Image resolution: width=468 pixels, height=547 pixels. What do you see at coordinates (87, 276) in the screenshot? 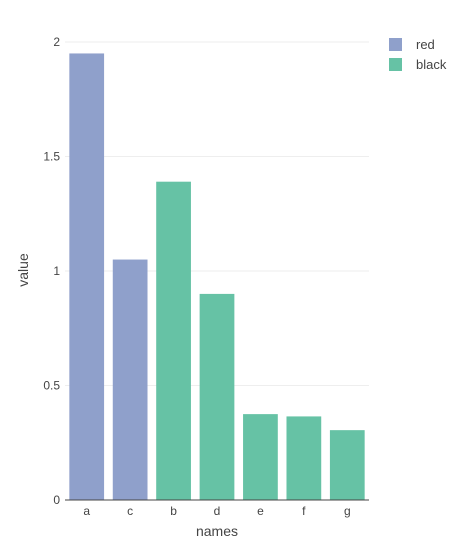
I see `bar-red-a` at bounding box center [87, 276].